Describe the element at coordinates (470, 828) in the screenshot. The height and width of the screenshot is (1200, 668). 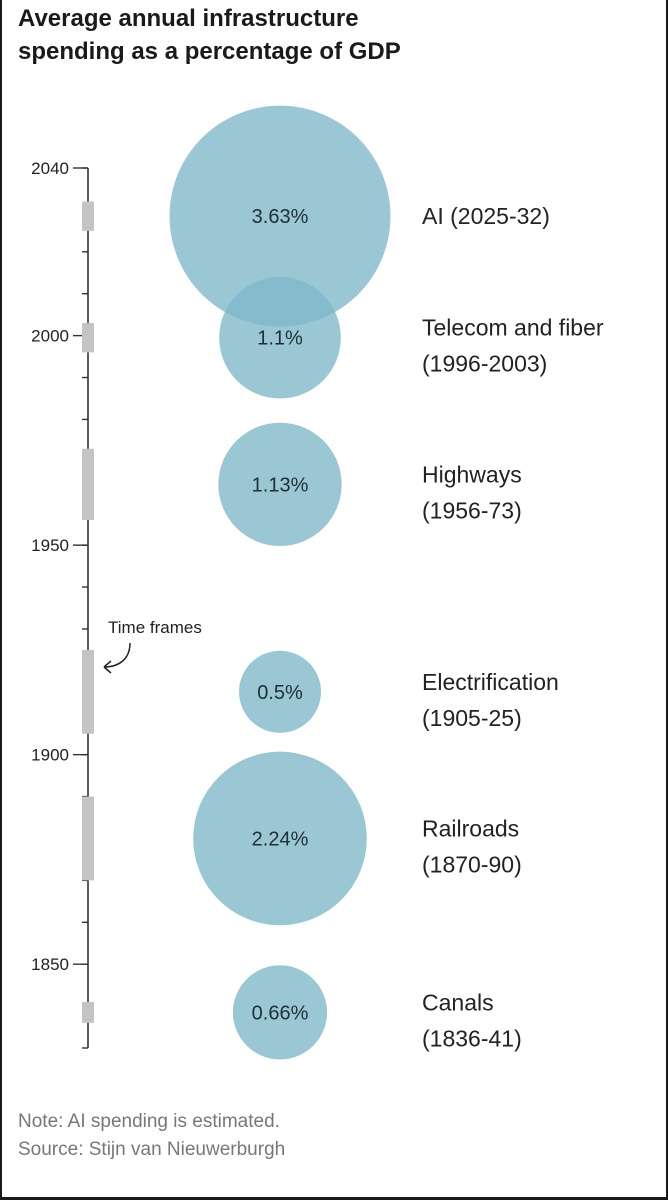
I see `era-name-label: Railroads` at that location.